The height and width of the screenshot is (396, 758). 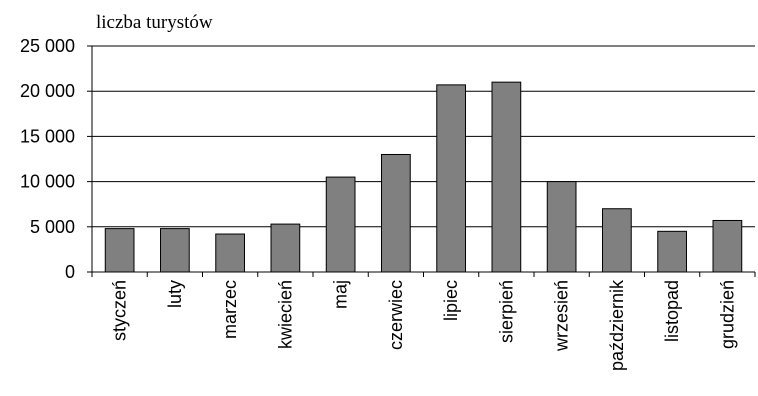 I want to click on x-tick-label: listopad, so click(x=672, y=311).